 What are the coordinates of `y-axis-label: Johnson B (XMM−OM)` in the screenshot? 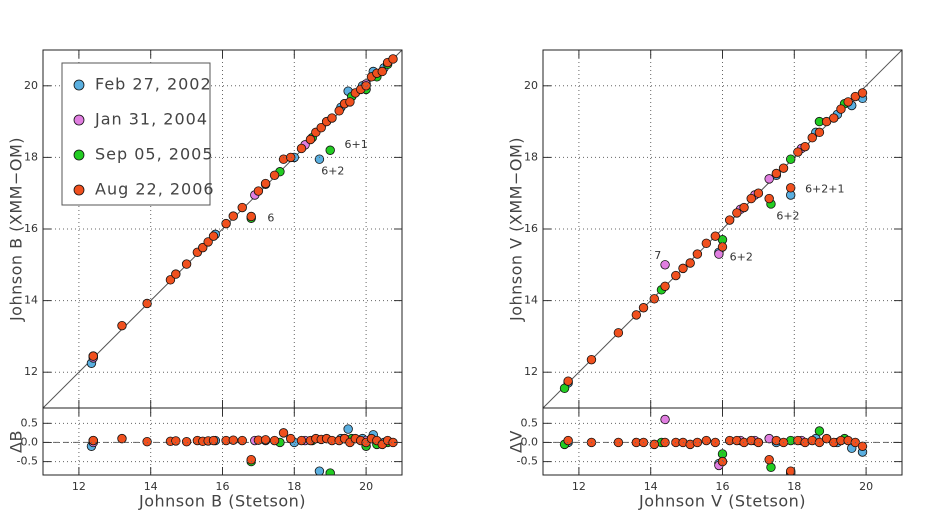 It's located at (16, 229).